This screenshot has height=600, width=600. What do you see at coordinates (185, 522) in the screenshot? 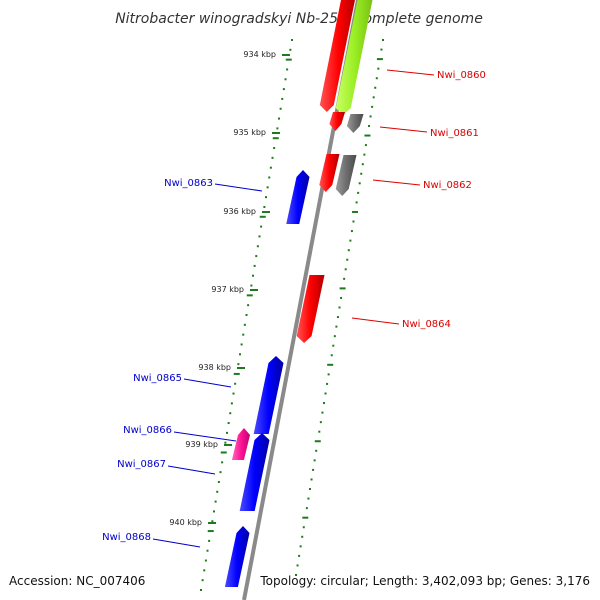
I see `tick-label: 940 kbp` at bounding box center [185, 522].